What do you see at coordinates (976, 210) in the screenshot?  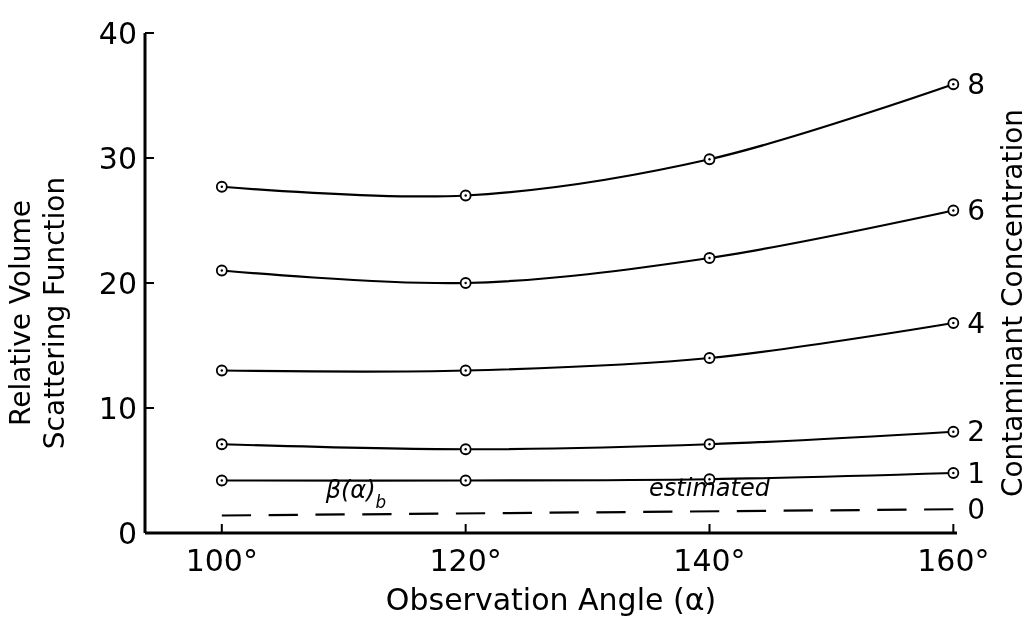 I see `series-label: 6` at bounding box center [976, 210].